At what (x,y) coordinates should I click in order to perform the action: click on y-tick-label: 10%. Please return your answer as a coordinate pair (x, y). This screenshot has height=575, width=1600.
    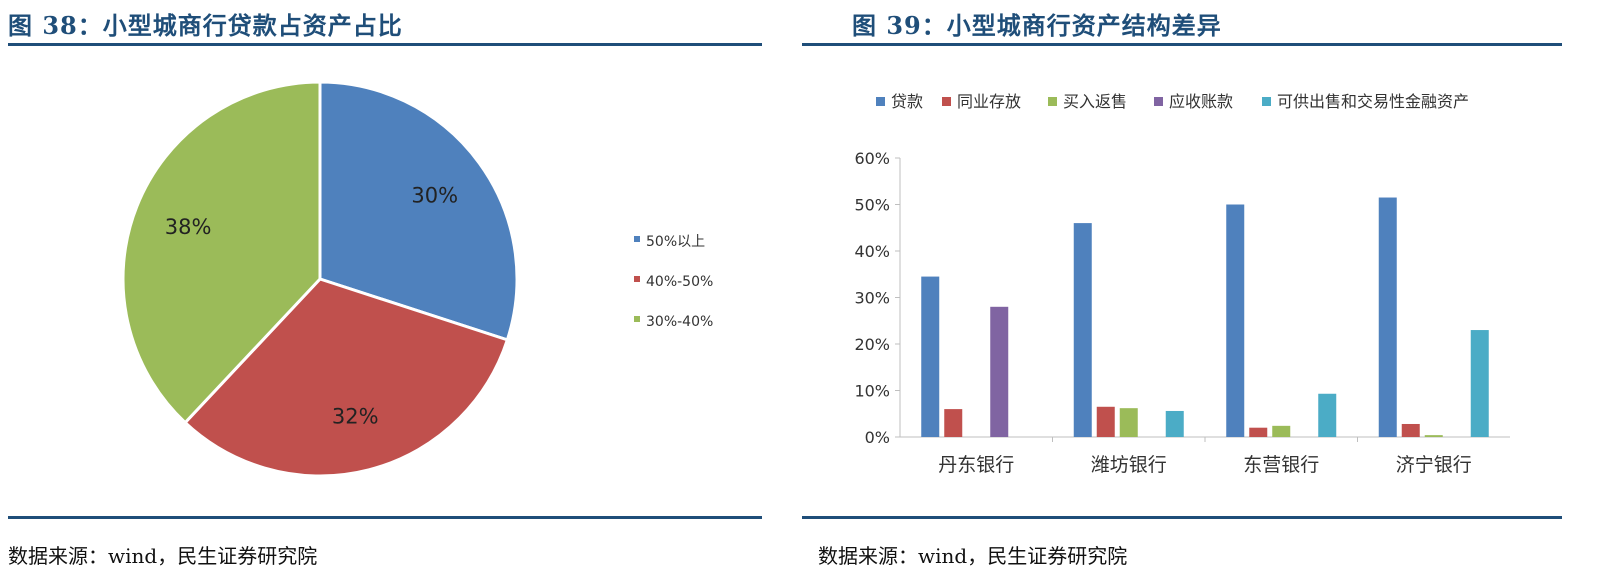
    Looking at the image, I should click on (872, 391).